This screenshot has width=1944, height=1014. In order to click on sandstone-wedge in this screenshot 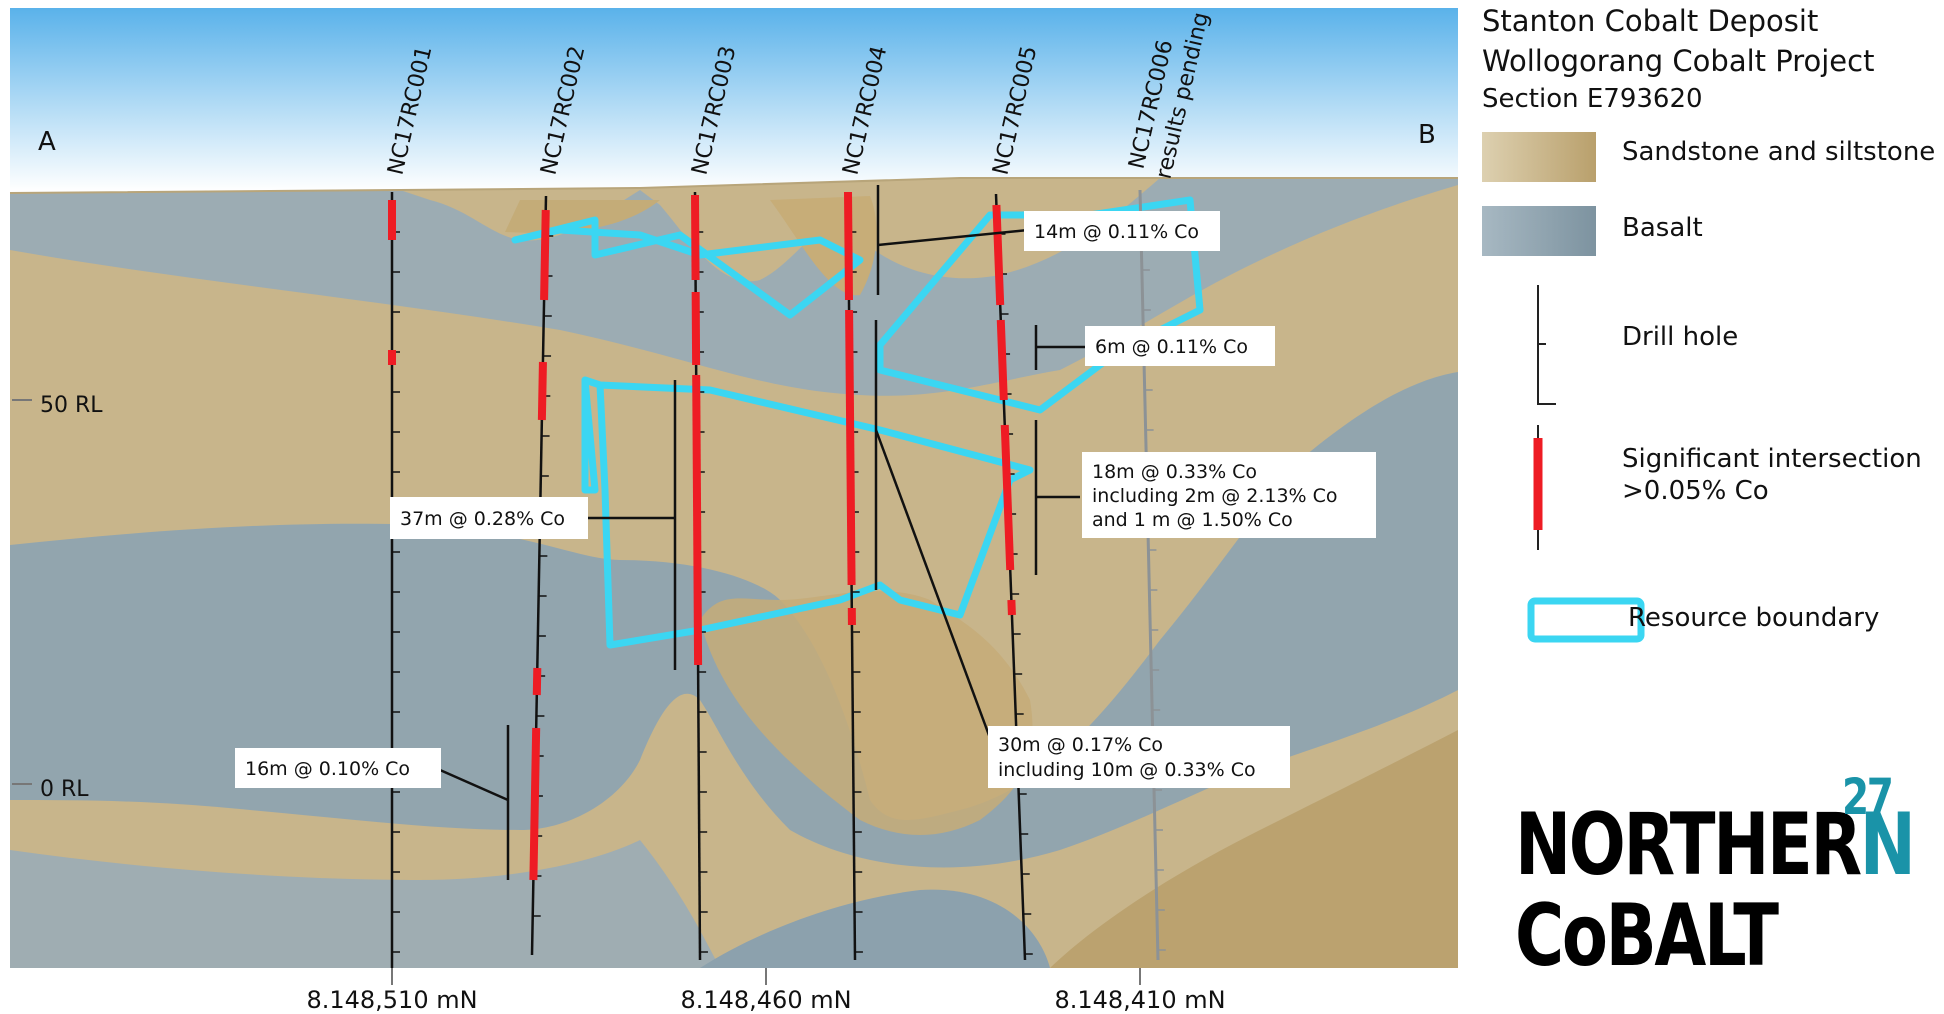, I will do `click(866, 713)`.